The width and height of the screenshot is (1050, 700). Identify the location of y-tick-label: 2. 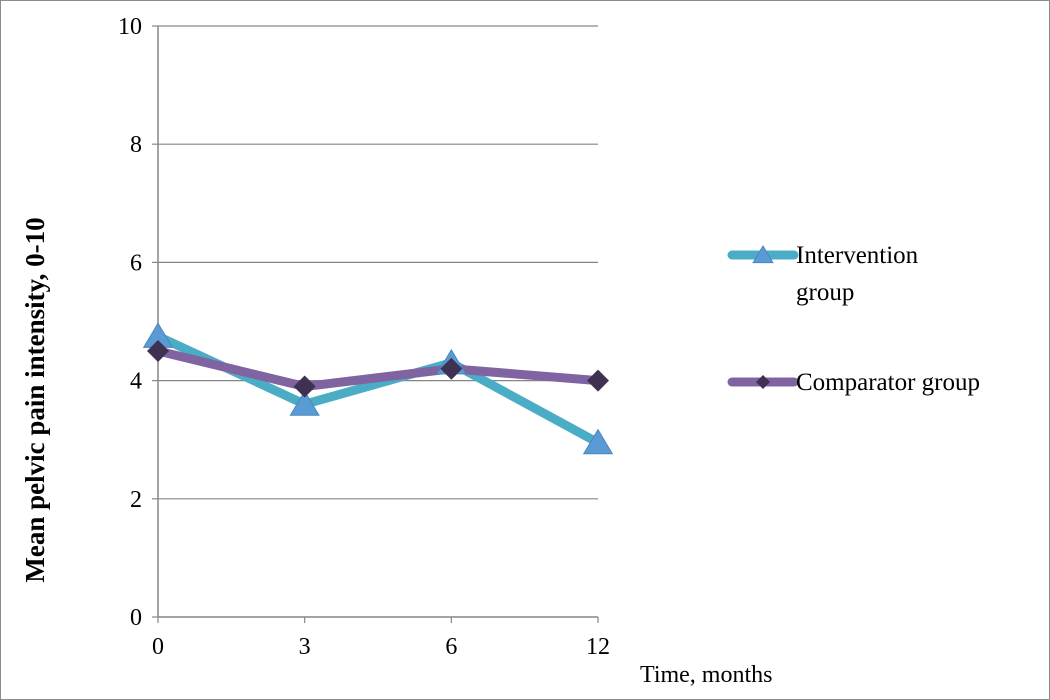
(136, 500).